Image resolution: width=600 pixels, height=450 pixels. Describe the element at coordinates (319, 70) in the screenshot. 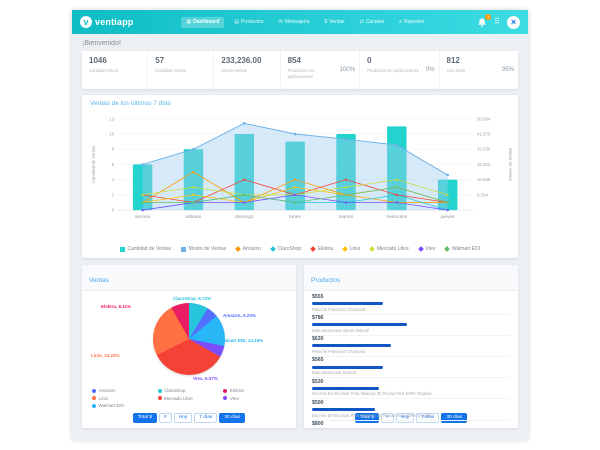

I see `stat-productos-con-publicaciones: 854 Productos con publicaciones 100%` at that location.